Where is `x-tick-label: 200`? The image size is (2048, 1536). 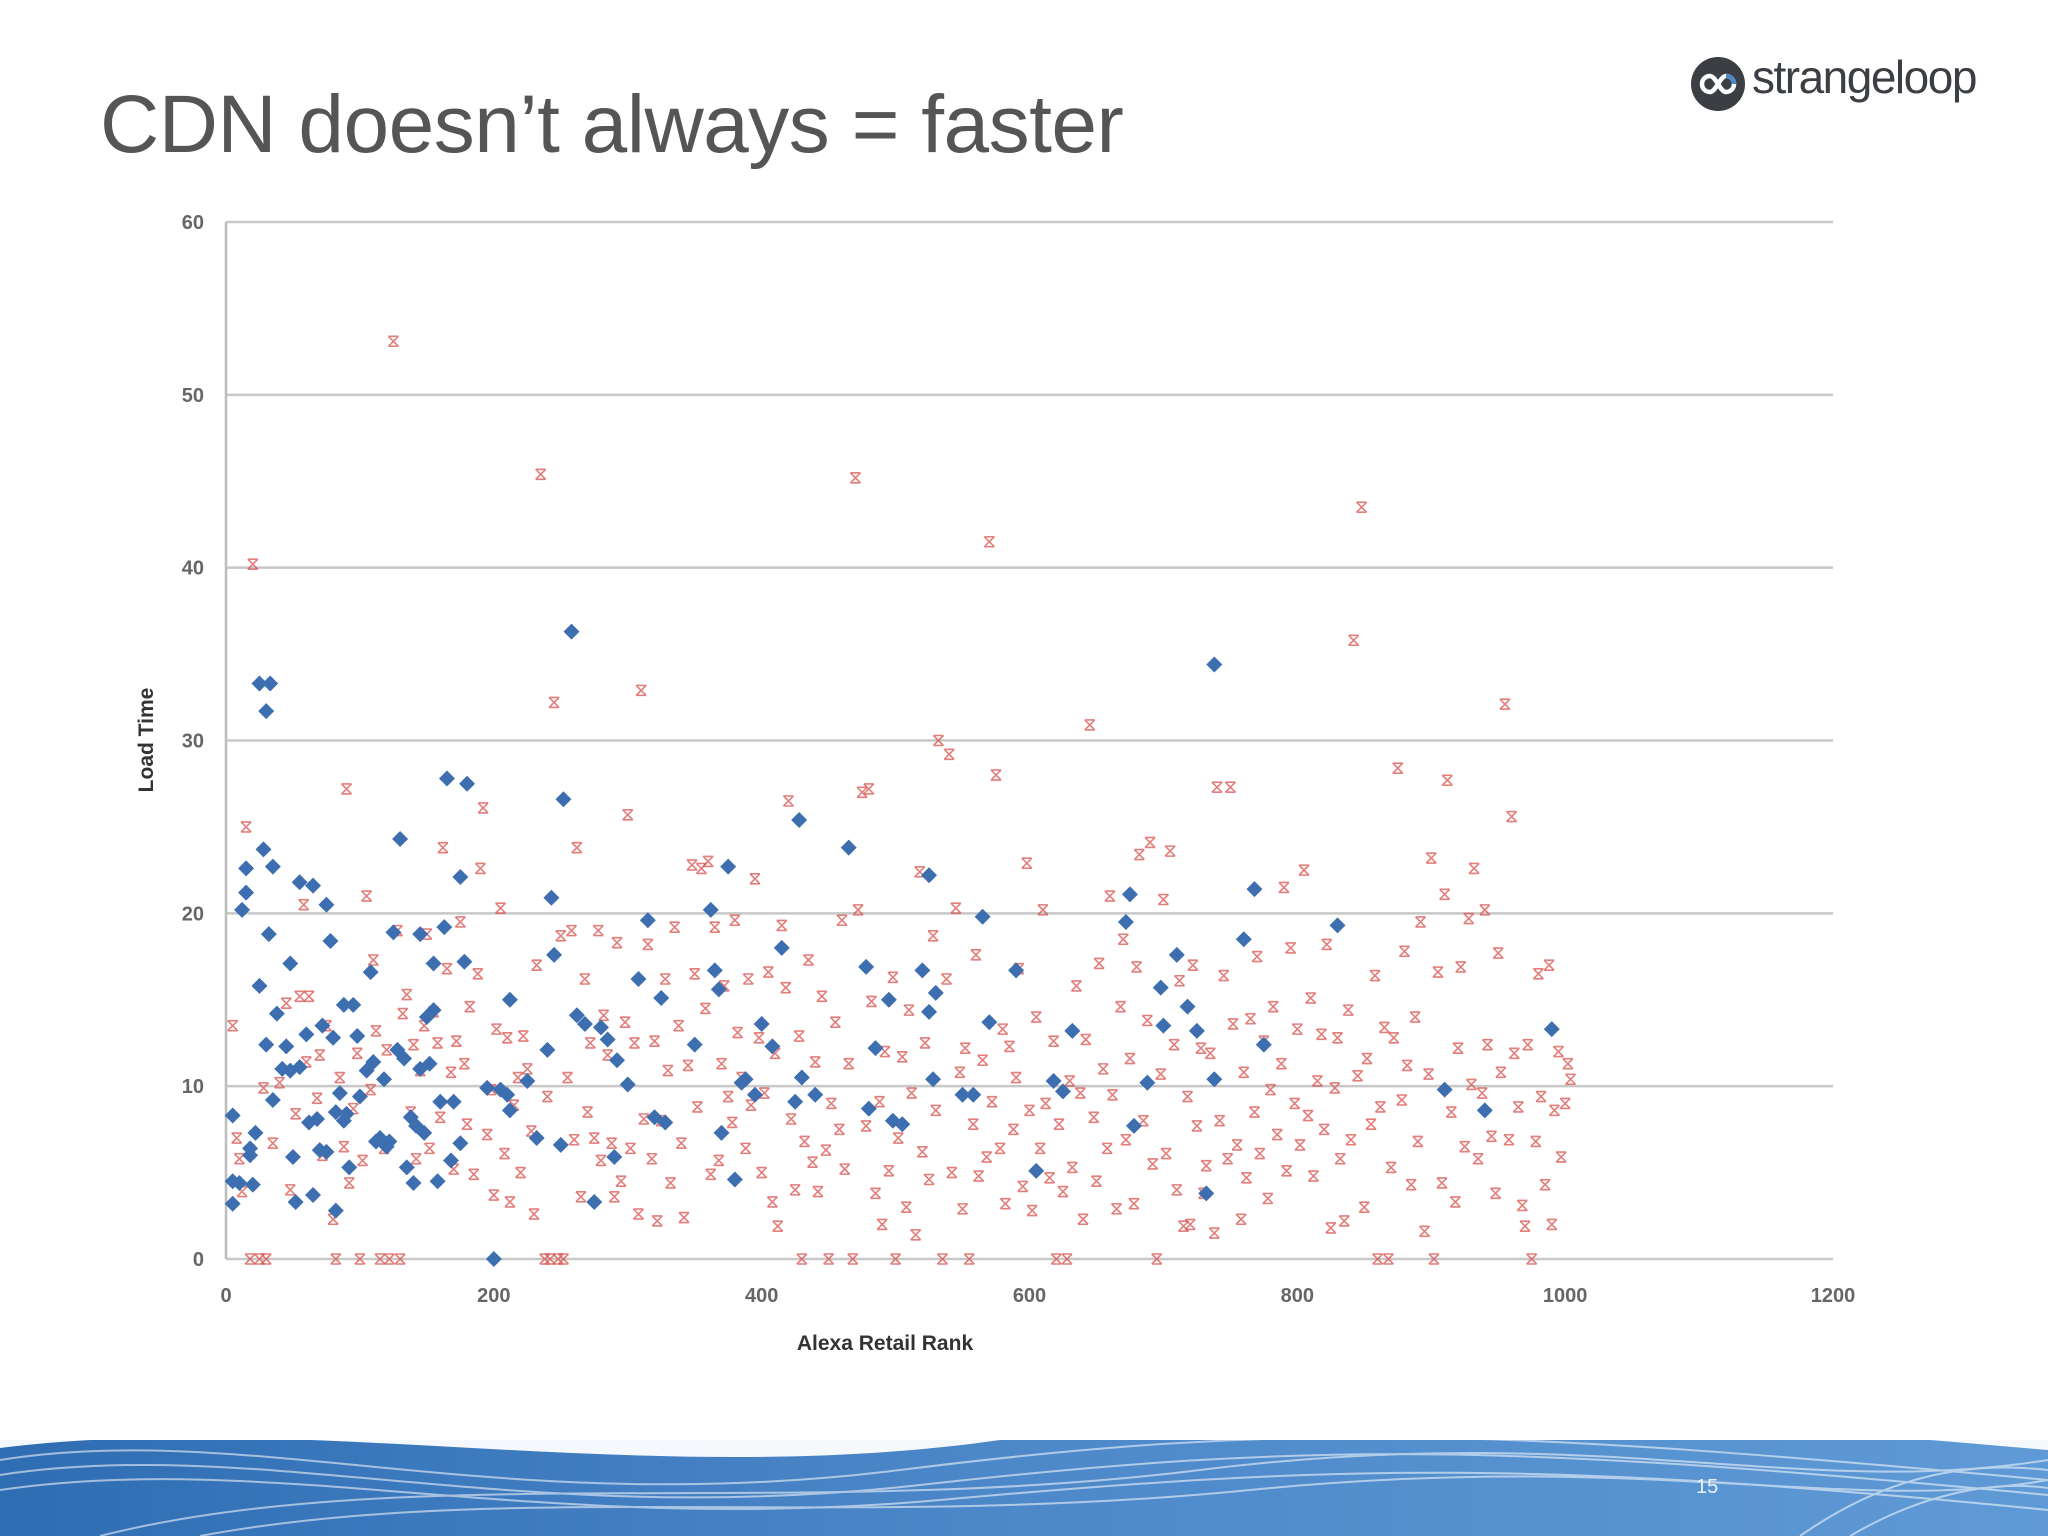
x-tick-label: 200 is located at coordinates (493, 1296).